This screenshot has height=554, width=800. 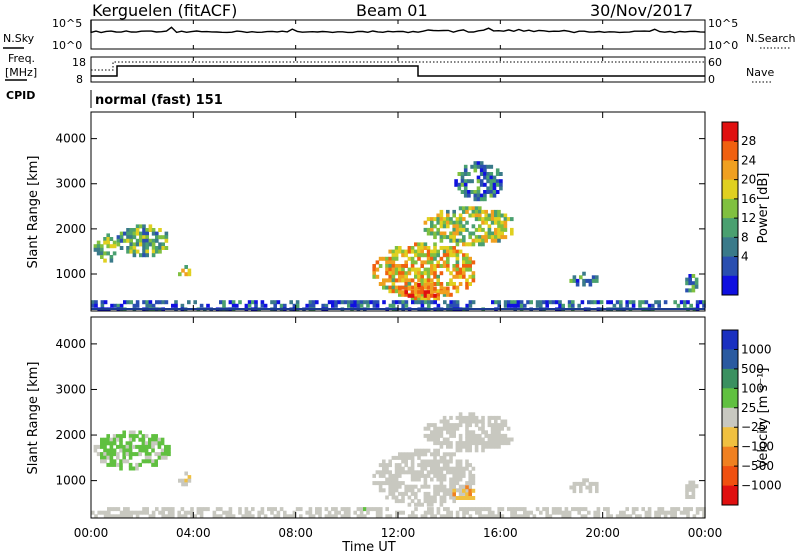 What do you see at coordinates (398, 27) in the screenshot?
I see `noise-trace` at bounding box center [398, 27].